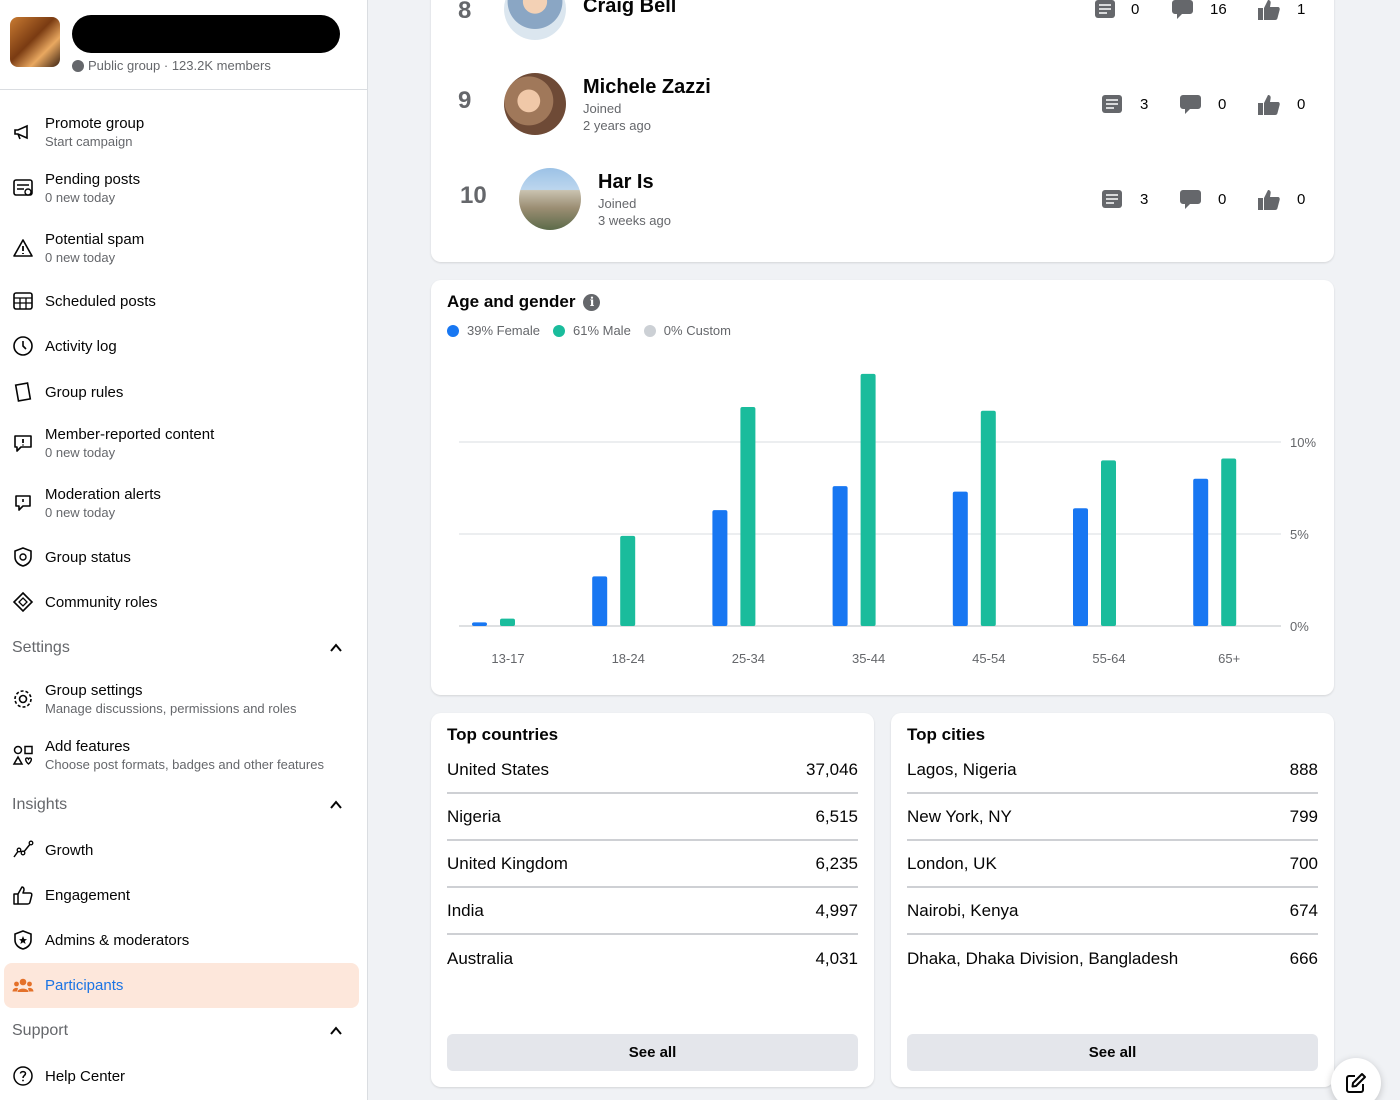  I want to click on sidebar-item-activity-log: Activity log, so click(181, 346).